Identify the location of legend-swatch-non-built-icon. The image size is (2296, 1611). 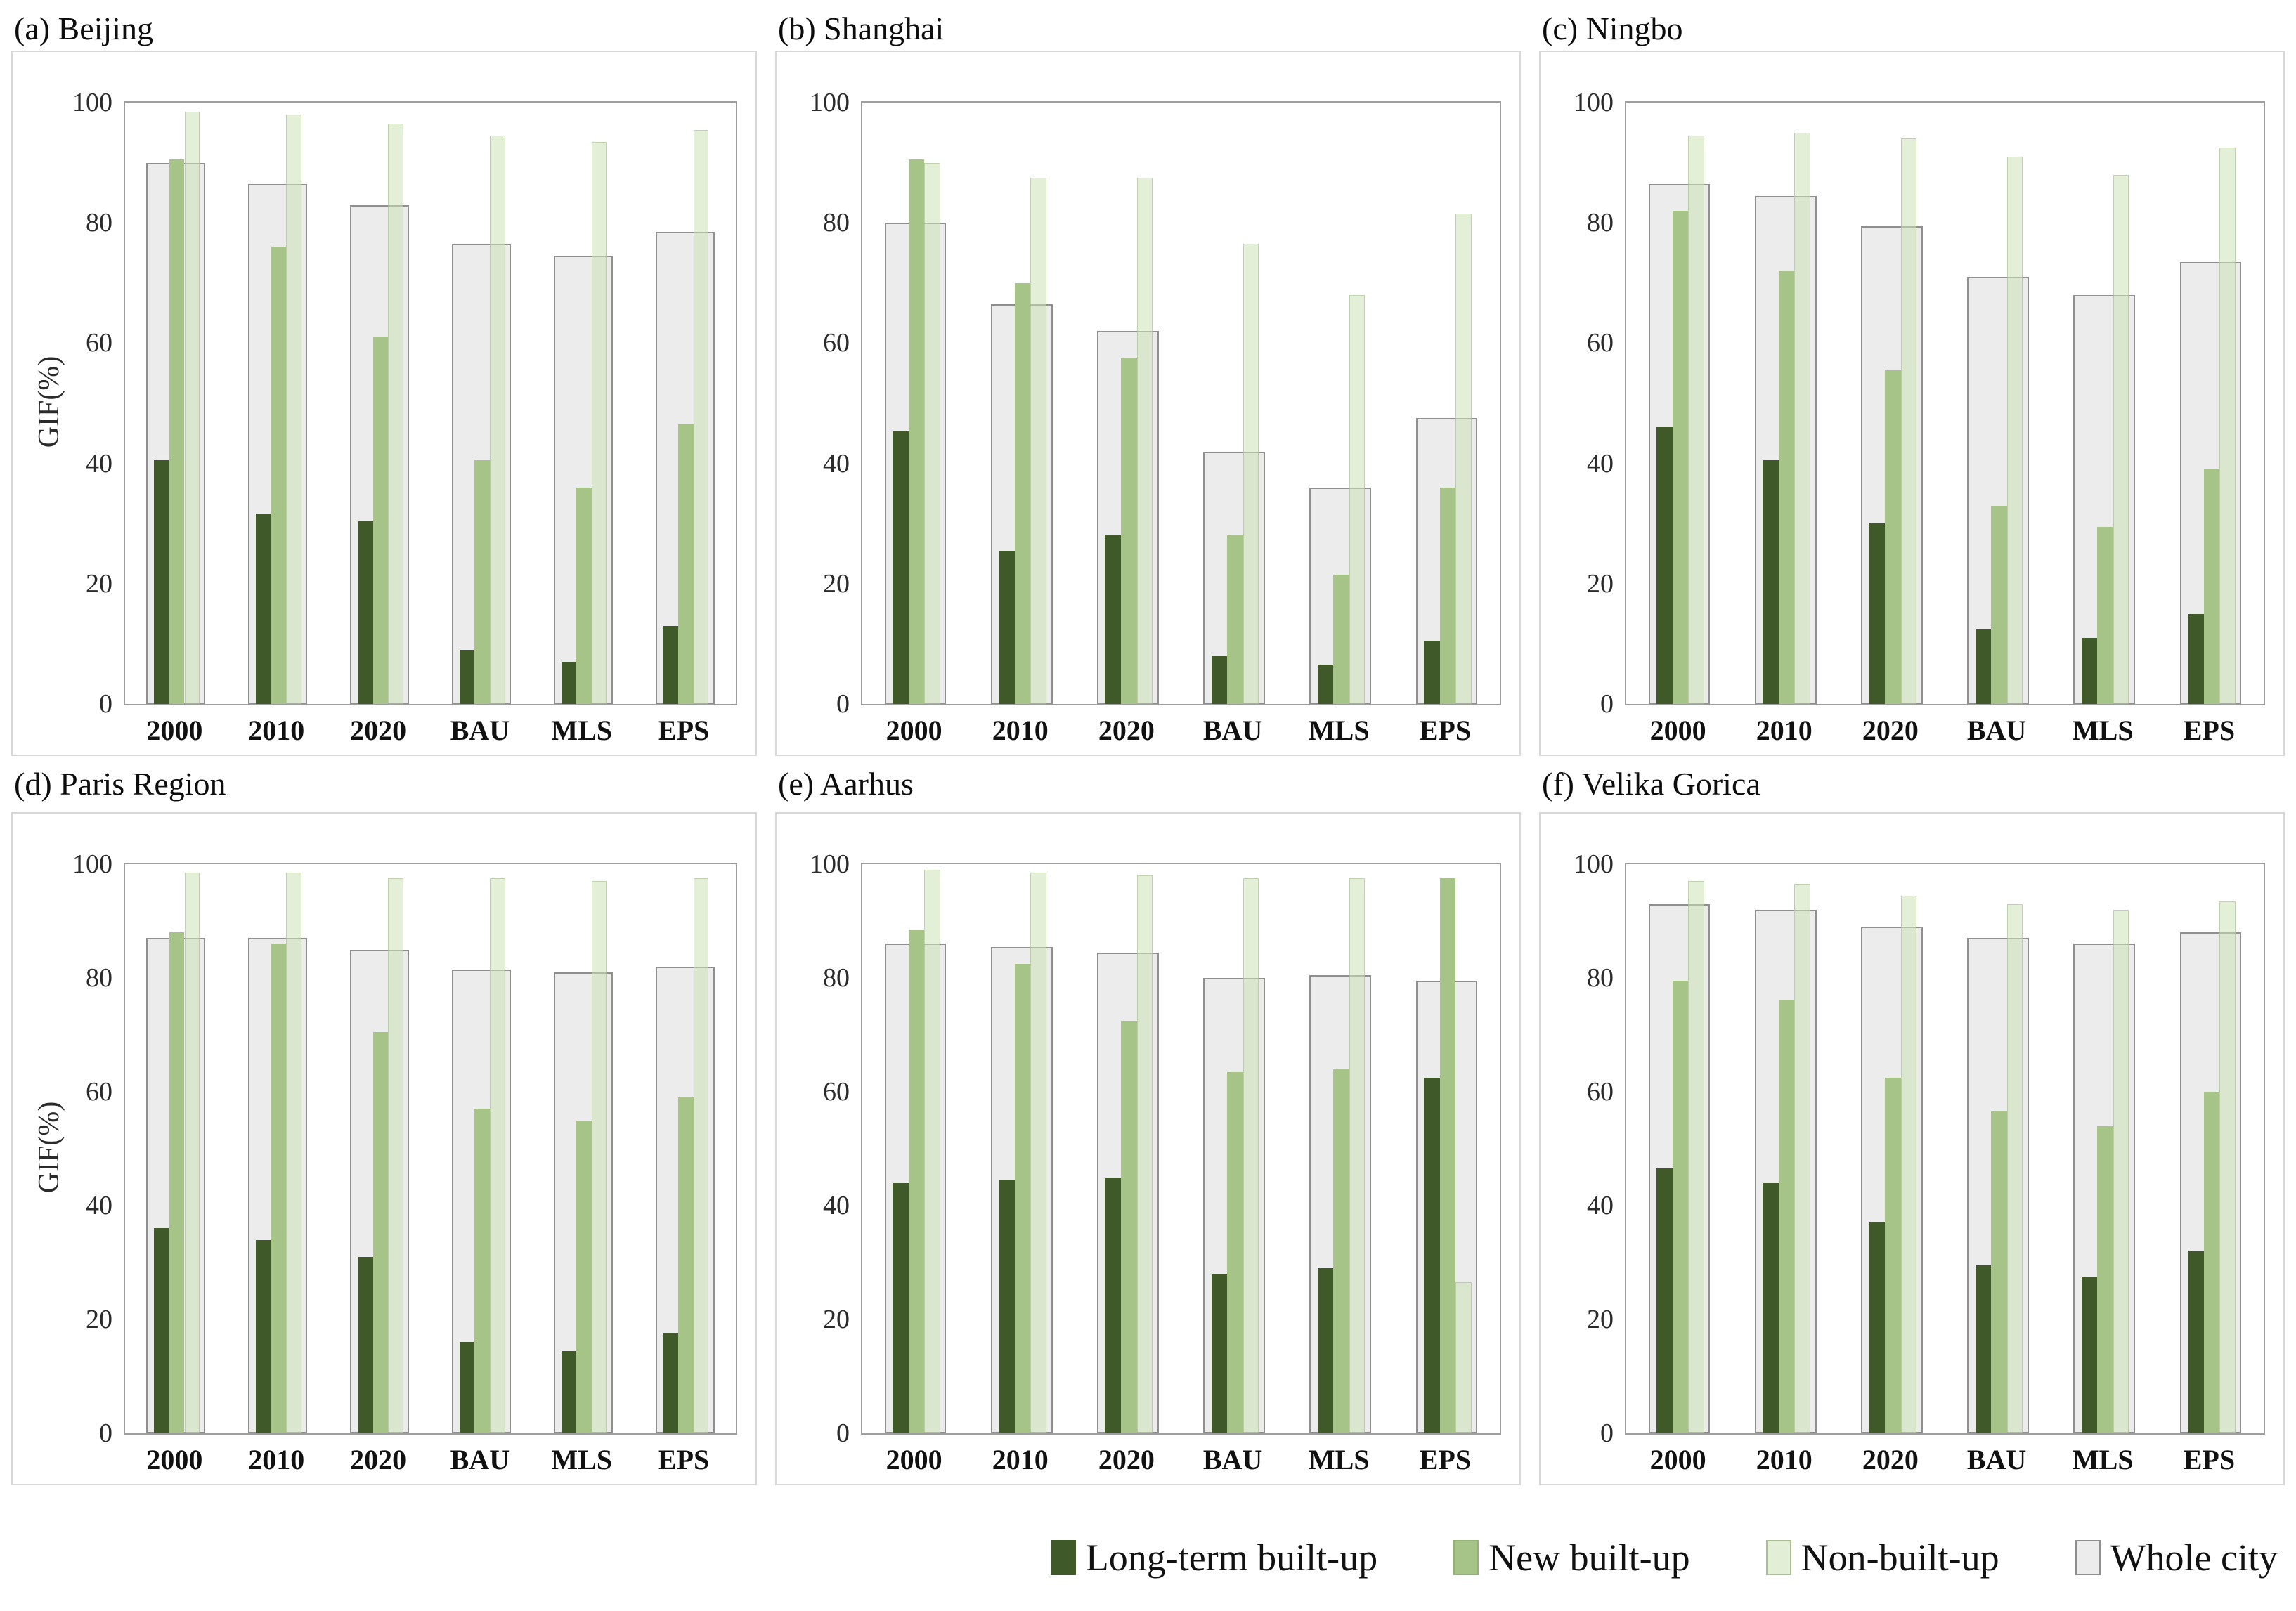
(1778, 1557).